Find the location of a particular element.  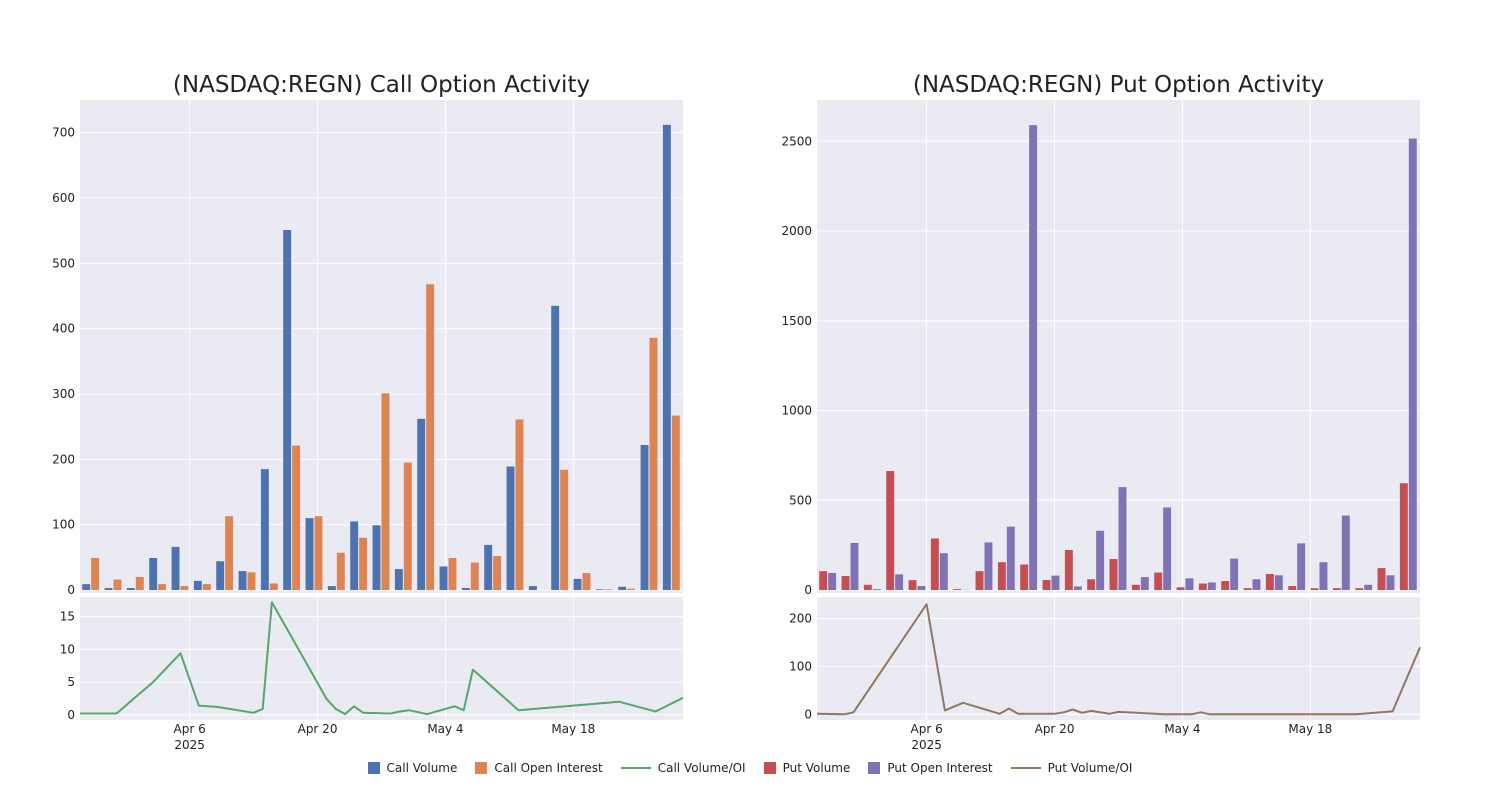

call-bar-ytick-label: 100 is located at coordinates (63, 525).